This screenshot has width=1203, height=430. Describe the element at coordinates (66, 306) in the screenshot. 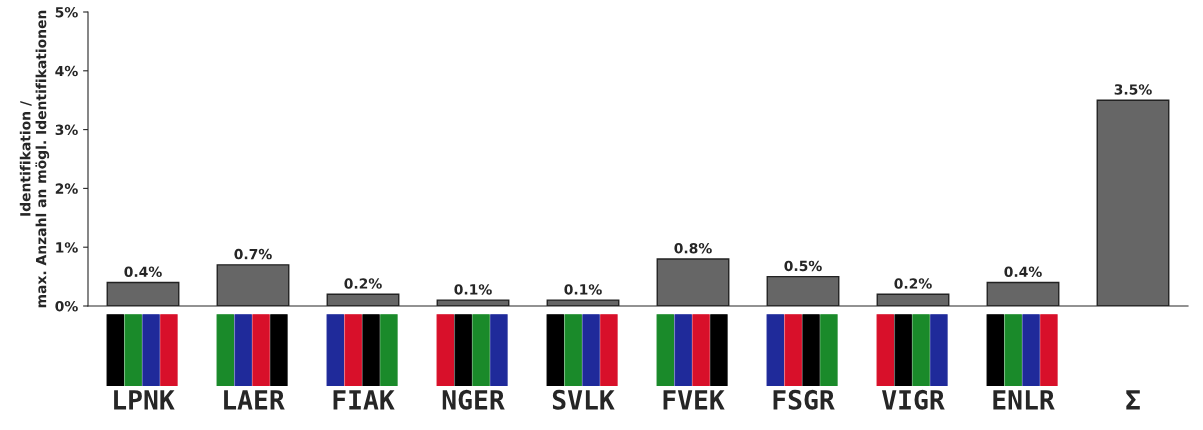

I see `y-tick-label: 0%` at that location.